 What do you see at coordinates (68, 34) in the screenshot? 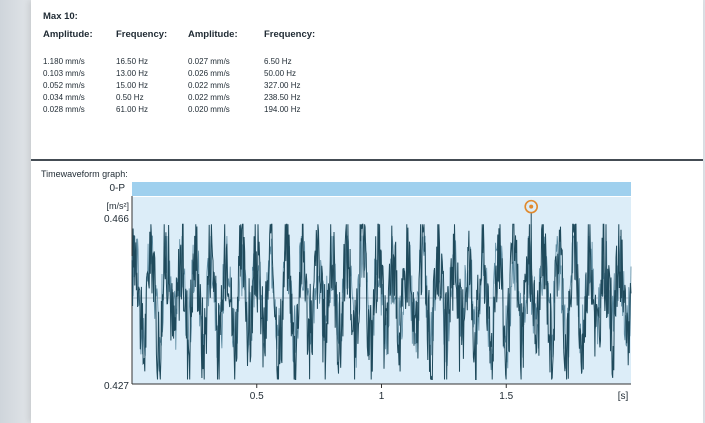
I see `amplitude-header-1: Amplitude:` at bounding box center [68, 34].